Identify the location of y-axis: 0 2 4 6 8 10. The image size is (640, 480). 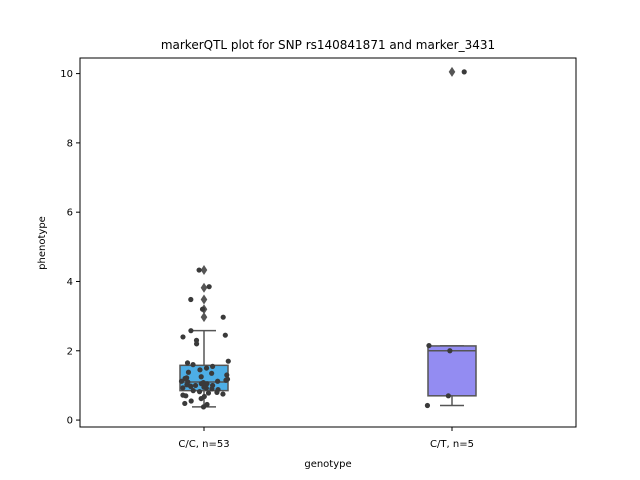
(70, 248).